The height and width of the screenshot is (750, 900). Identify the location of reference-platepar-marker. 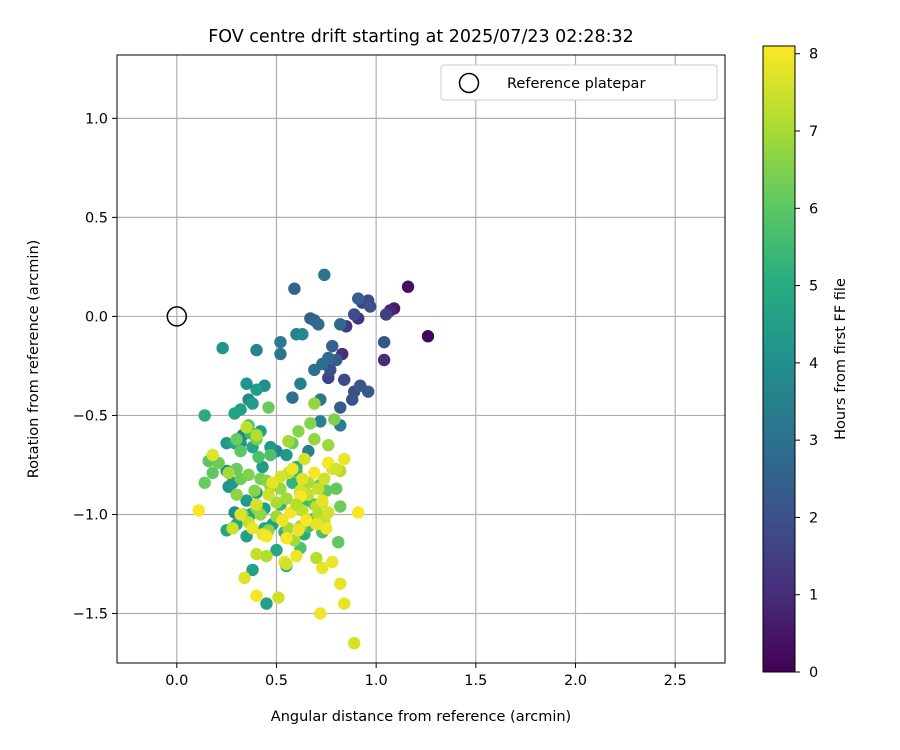
(177, 316).